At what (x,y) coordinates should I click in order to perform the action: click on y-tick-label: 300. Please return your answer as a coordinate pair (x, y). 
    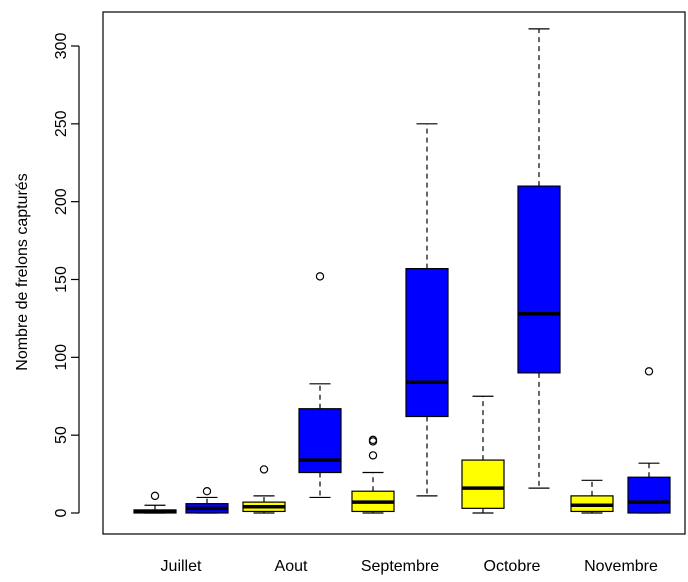
    Looking at the image, I should click on (61, 46).